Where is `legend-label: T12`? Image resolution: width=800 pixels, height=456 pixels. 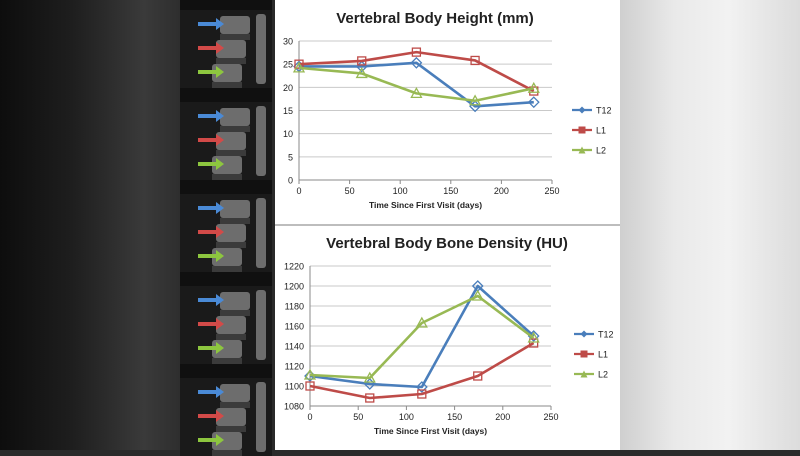
legend-label: T12 is located at coordinates (604, 111).